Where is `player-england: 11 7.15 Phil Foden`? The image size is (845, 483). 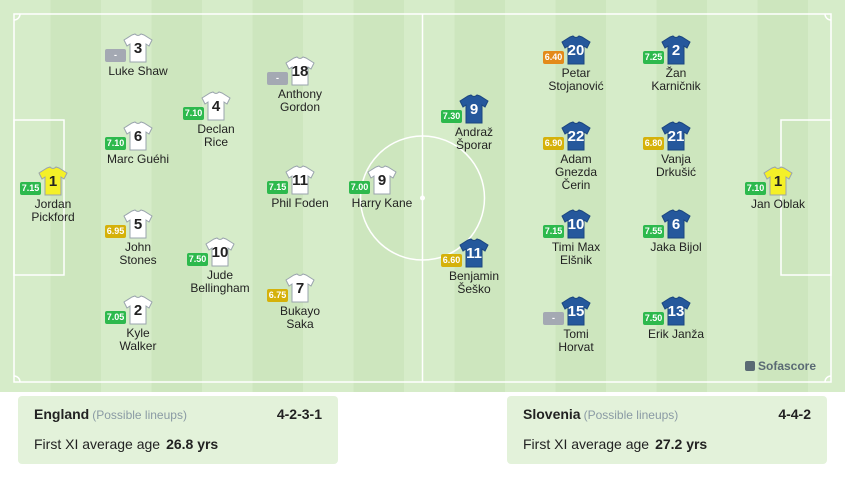
player-england: 11 7.15 Phil Foden is located at coordinates (300, 186).